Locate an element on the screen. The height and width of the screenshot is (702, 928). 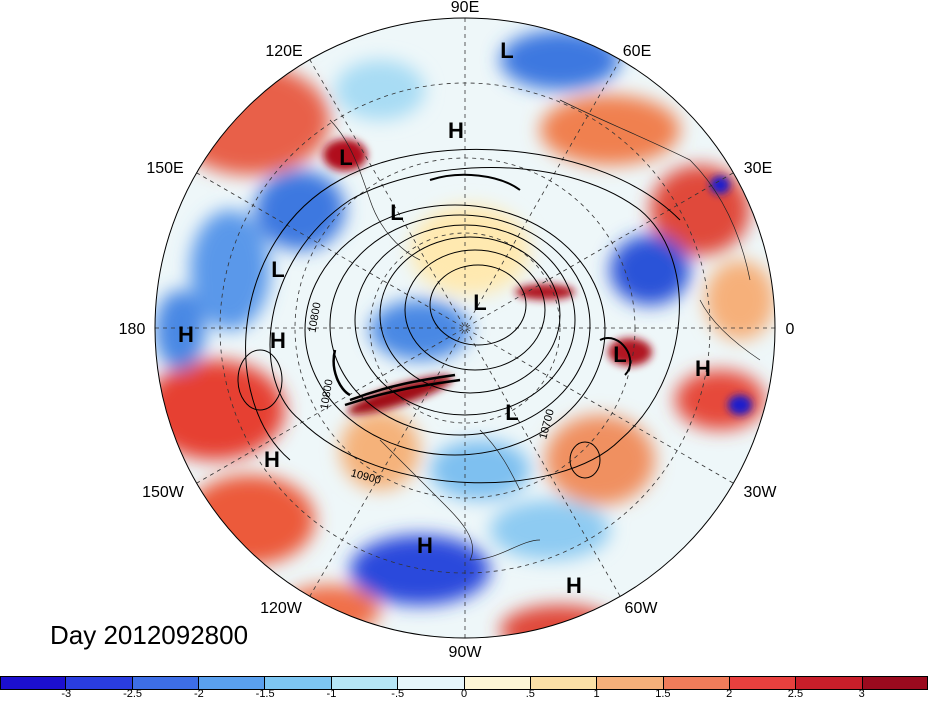
lon-label: 30W is located at coordinates (761, 492).